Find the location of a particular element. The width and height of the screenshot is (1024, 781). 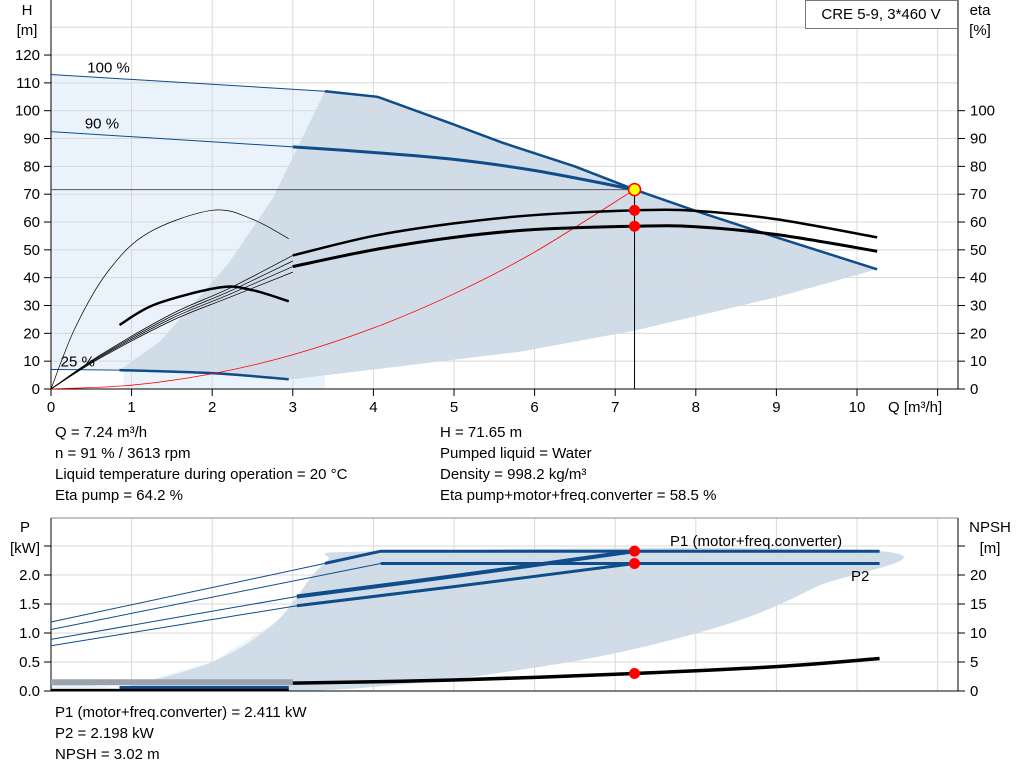

eta-tick-label: 50 is located at coordinates (978, 250).